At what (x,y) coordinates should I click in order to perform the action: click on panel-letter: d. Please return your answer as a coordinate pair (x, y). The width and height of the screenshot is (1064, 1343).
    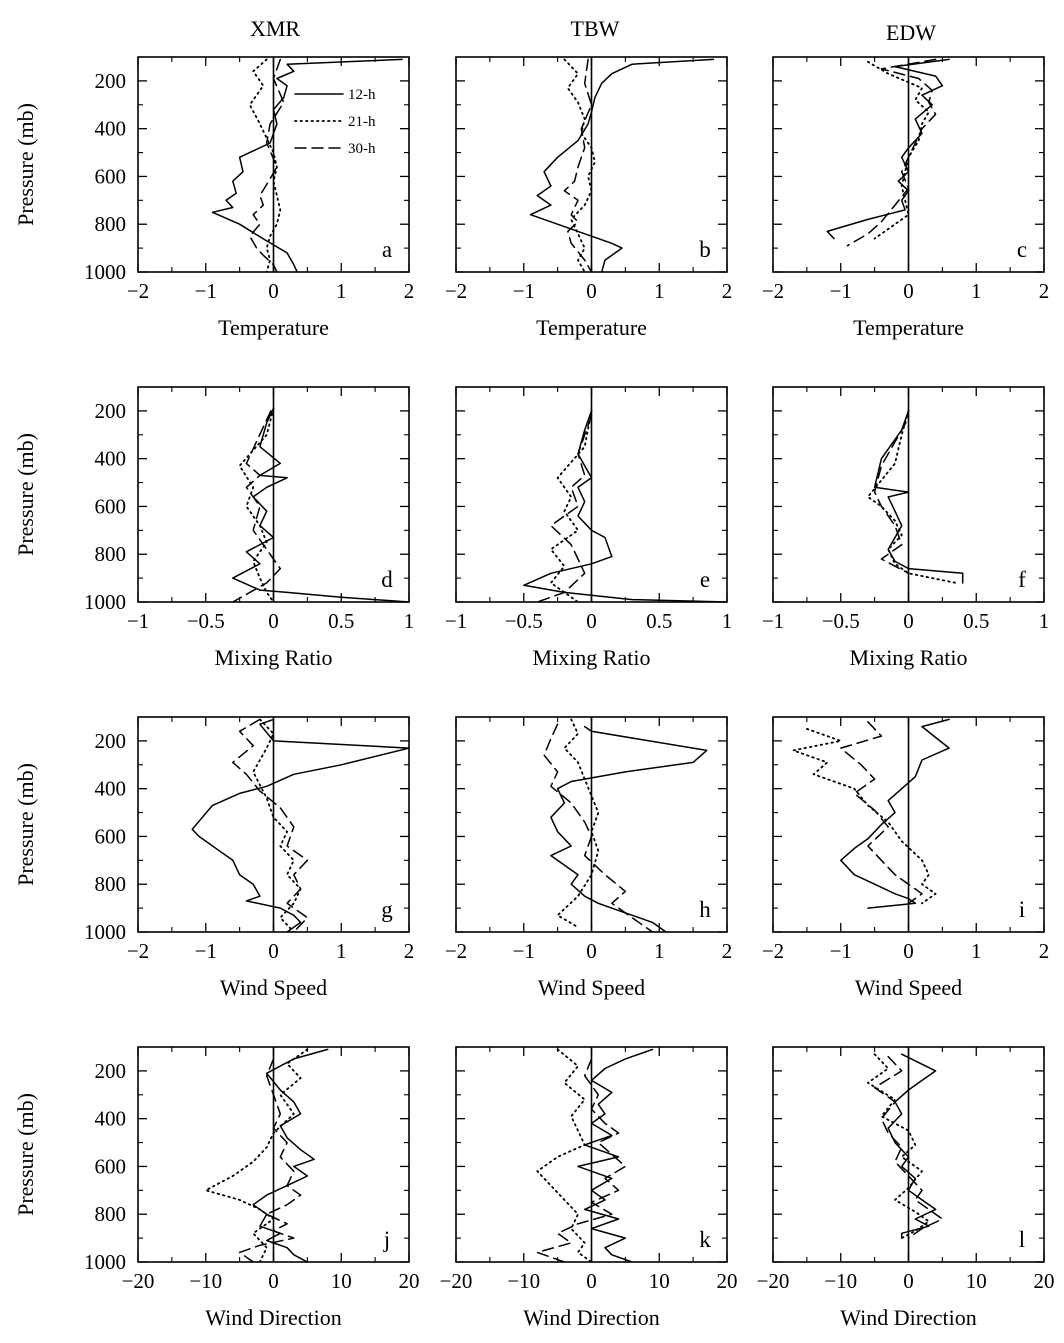
    Looking at the image, I should click on (387, 579).